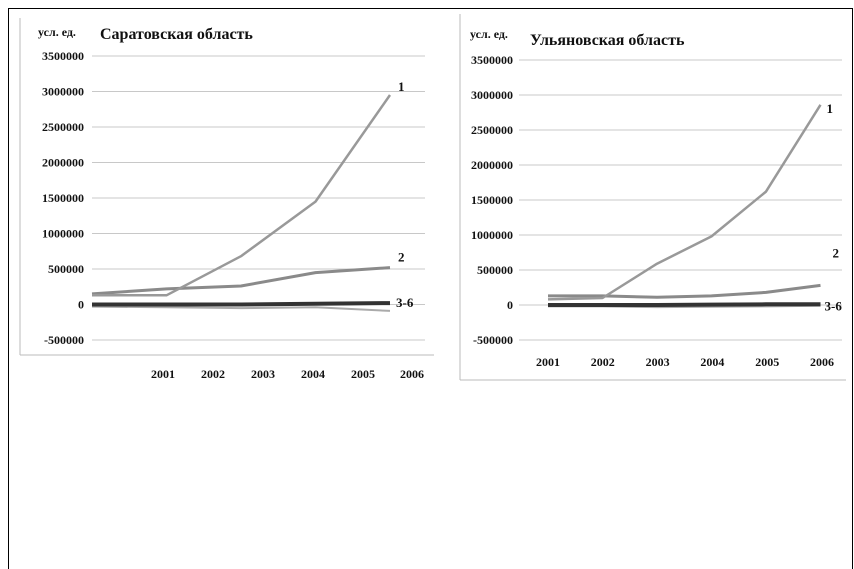 The width and height of the screenshot is (854, 569). Describe the element at coordinates (489, 34) in the screenshot. I see `ulyanovsk-unit-label: усл. ед.` at that location.